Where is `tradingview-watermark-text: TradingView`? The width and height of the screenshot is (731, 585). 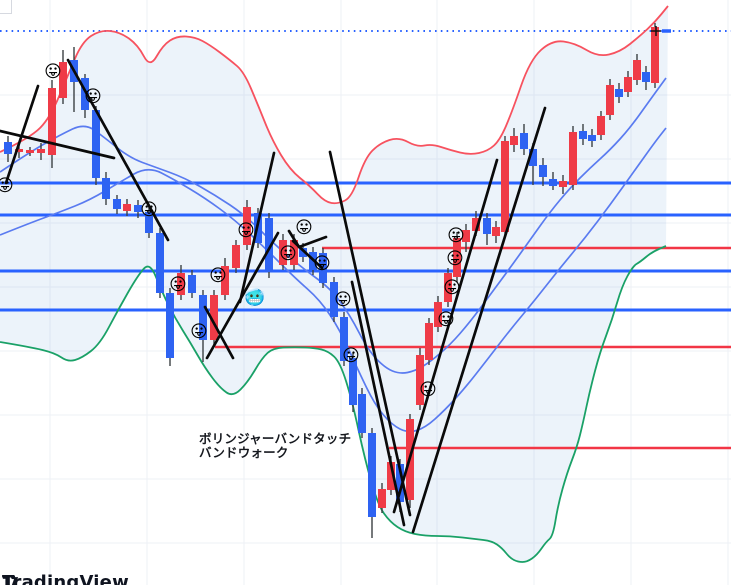
tradingview-watermark-text: TradingView is located at coordinates (65, 578).